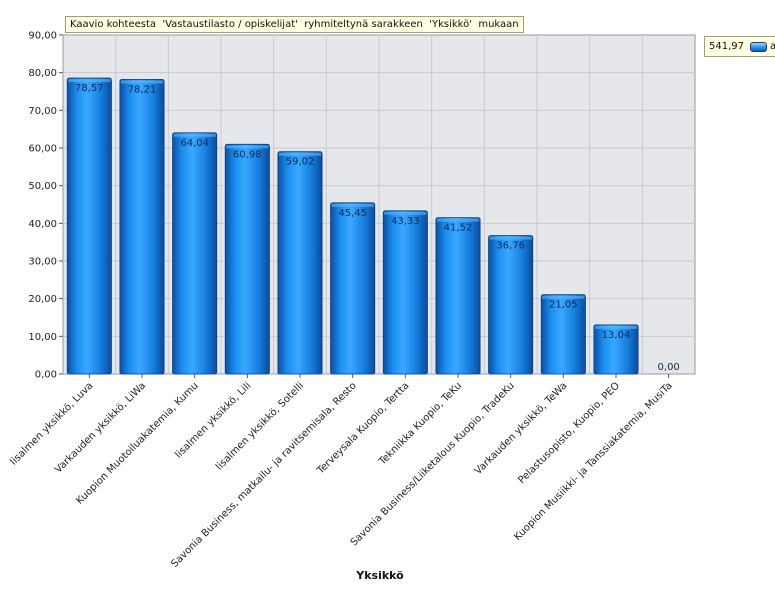  I want to click on value-label: 0,00, so click(669, 367).